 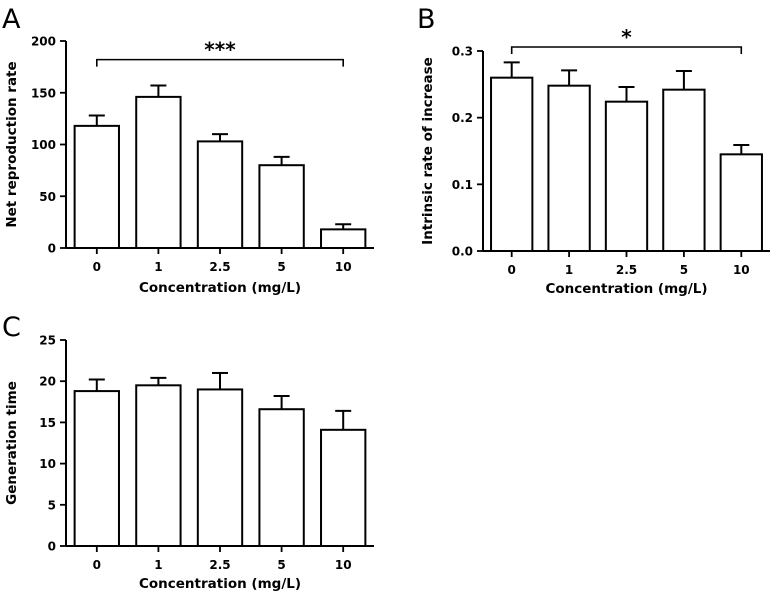 I want to click on panel-c-y-label: Generation time, so click(x=12, y=443).